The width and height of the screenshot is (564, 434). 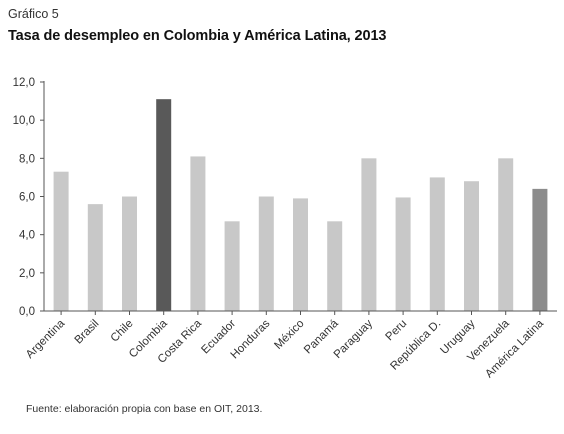 What do you see at coordinates (397, 331) in the screenshot?
I see `x-tick-label-peru: Peru` at bounding box center [397, 331].